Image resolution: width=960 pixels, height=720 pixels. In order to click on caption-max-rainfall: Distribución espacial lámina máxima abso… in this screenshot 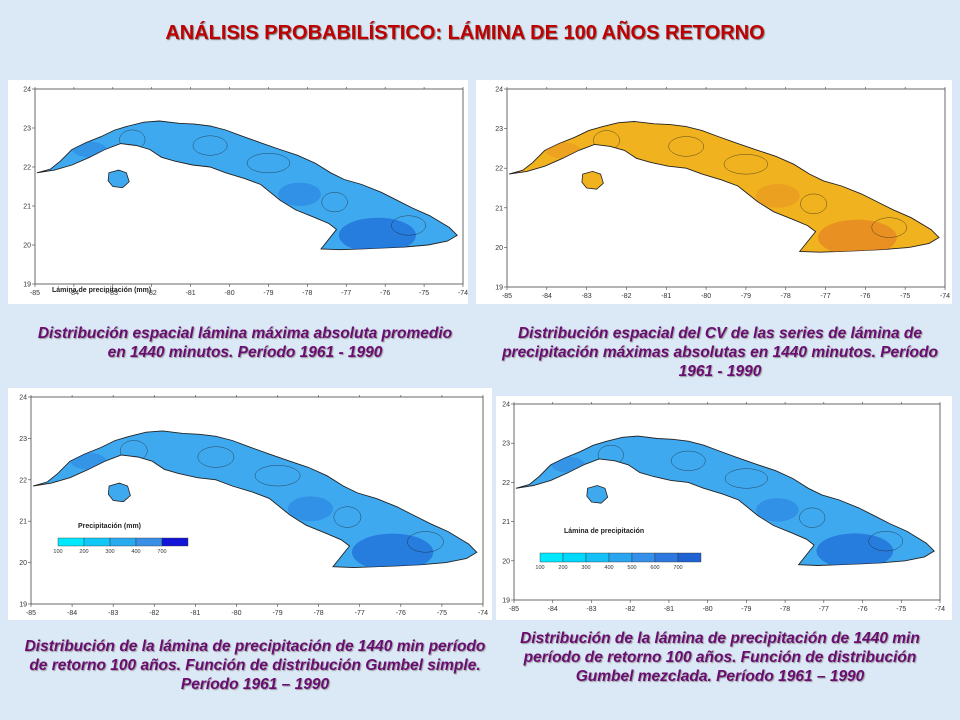, I will do `click(245, 343)`.